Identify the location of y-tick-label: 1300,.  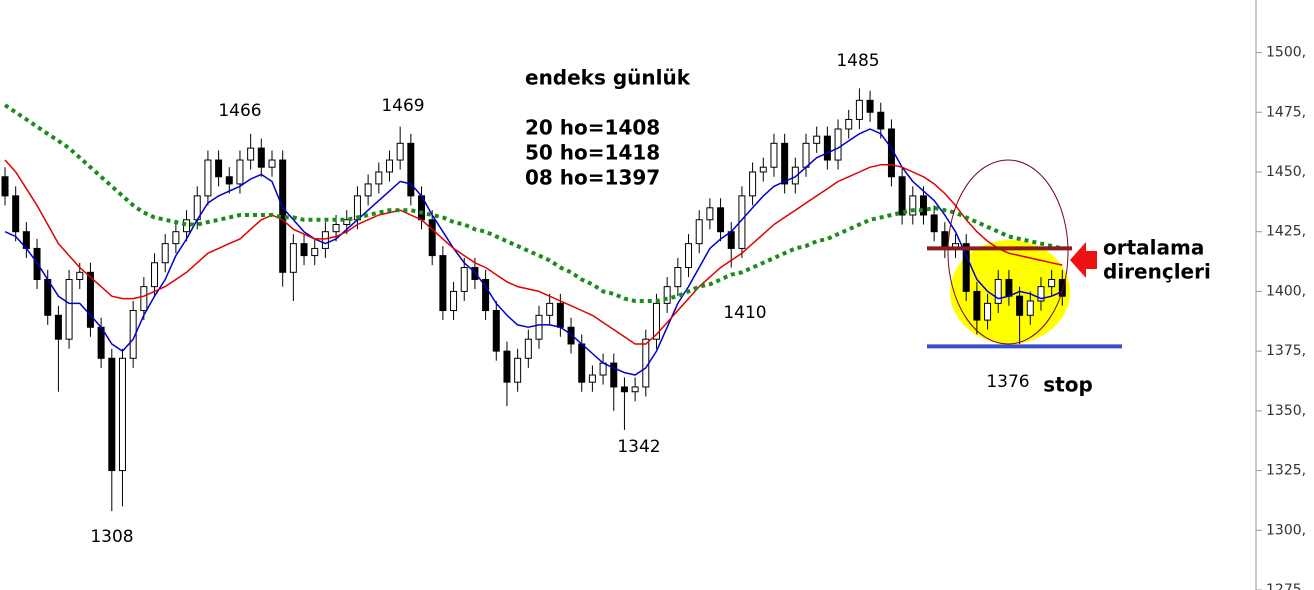
(1286, 530).